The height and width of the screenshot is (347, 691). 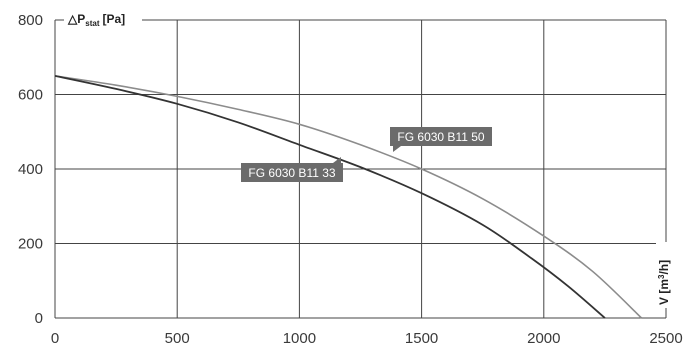 I want to click on y-tick-label: 0, so click(x=39, y=318).